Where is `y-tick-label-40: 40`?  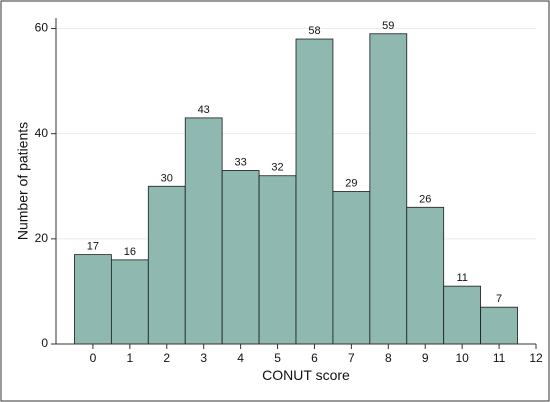 y-tick-label-40: 40 is located at coordinates (42, 133).